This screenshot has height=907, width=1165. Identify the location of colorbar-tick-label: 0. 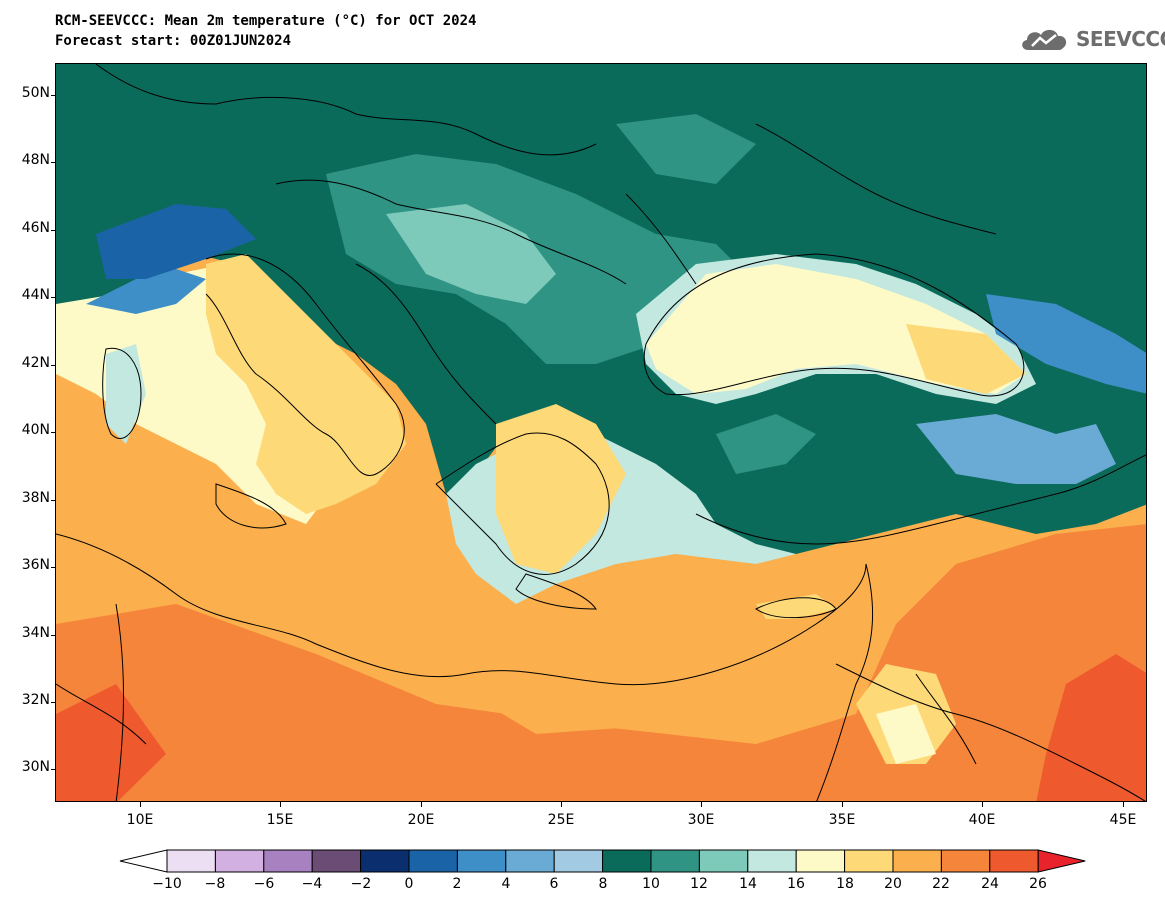
(409, 884).